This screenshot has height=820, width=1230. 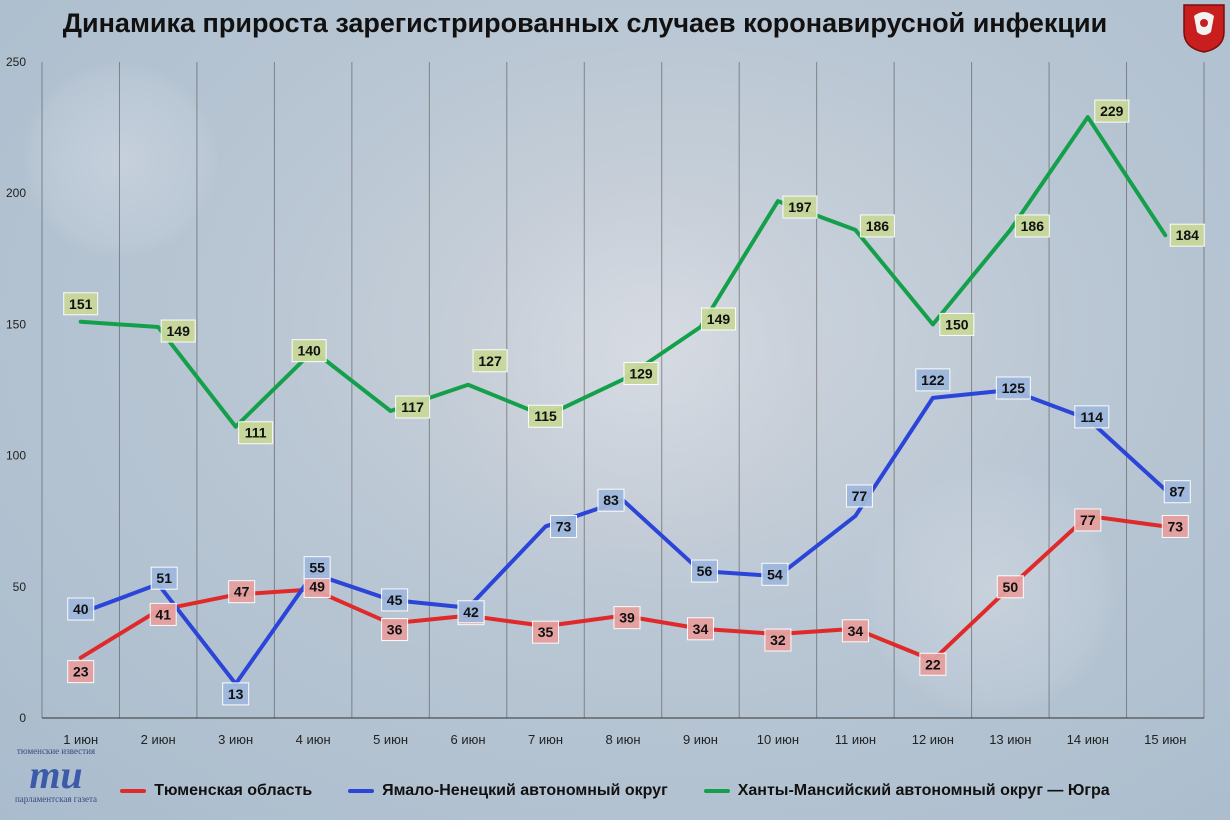 What do you see at coordinates (313, 739) in the screenshot?
I see `x-tick-label: 4 июн` at bounding box center [313, 739].